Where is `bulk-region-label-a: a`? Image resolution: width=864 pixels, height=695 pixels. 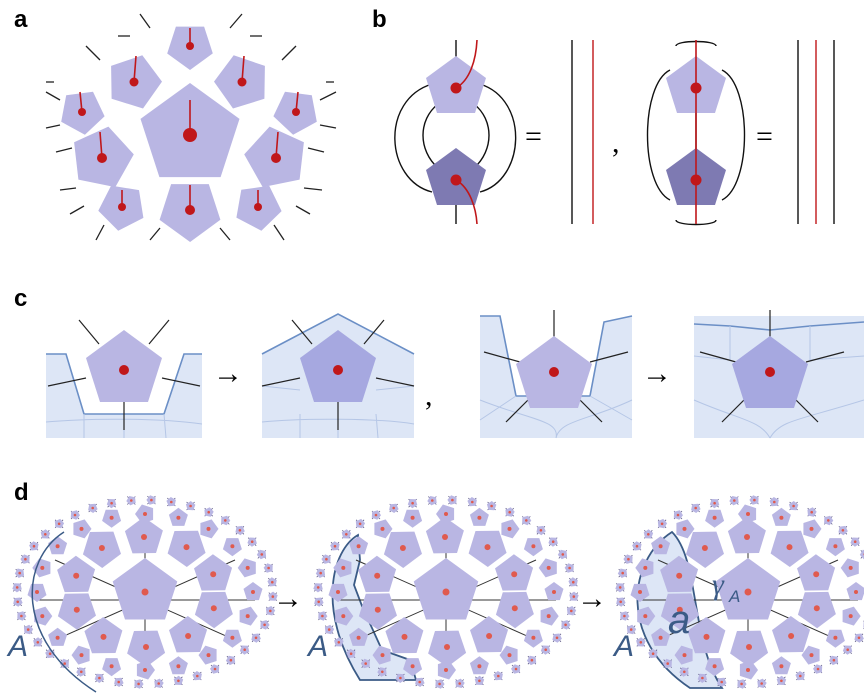
bulk-region-label-a: a is located at coordinates (679, 620).